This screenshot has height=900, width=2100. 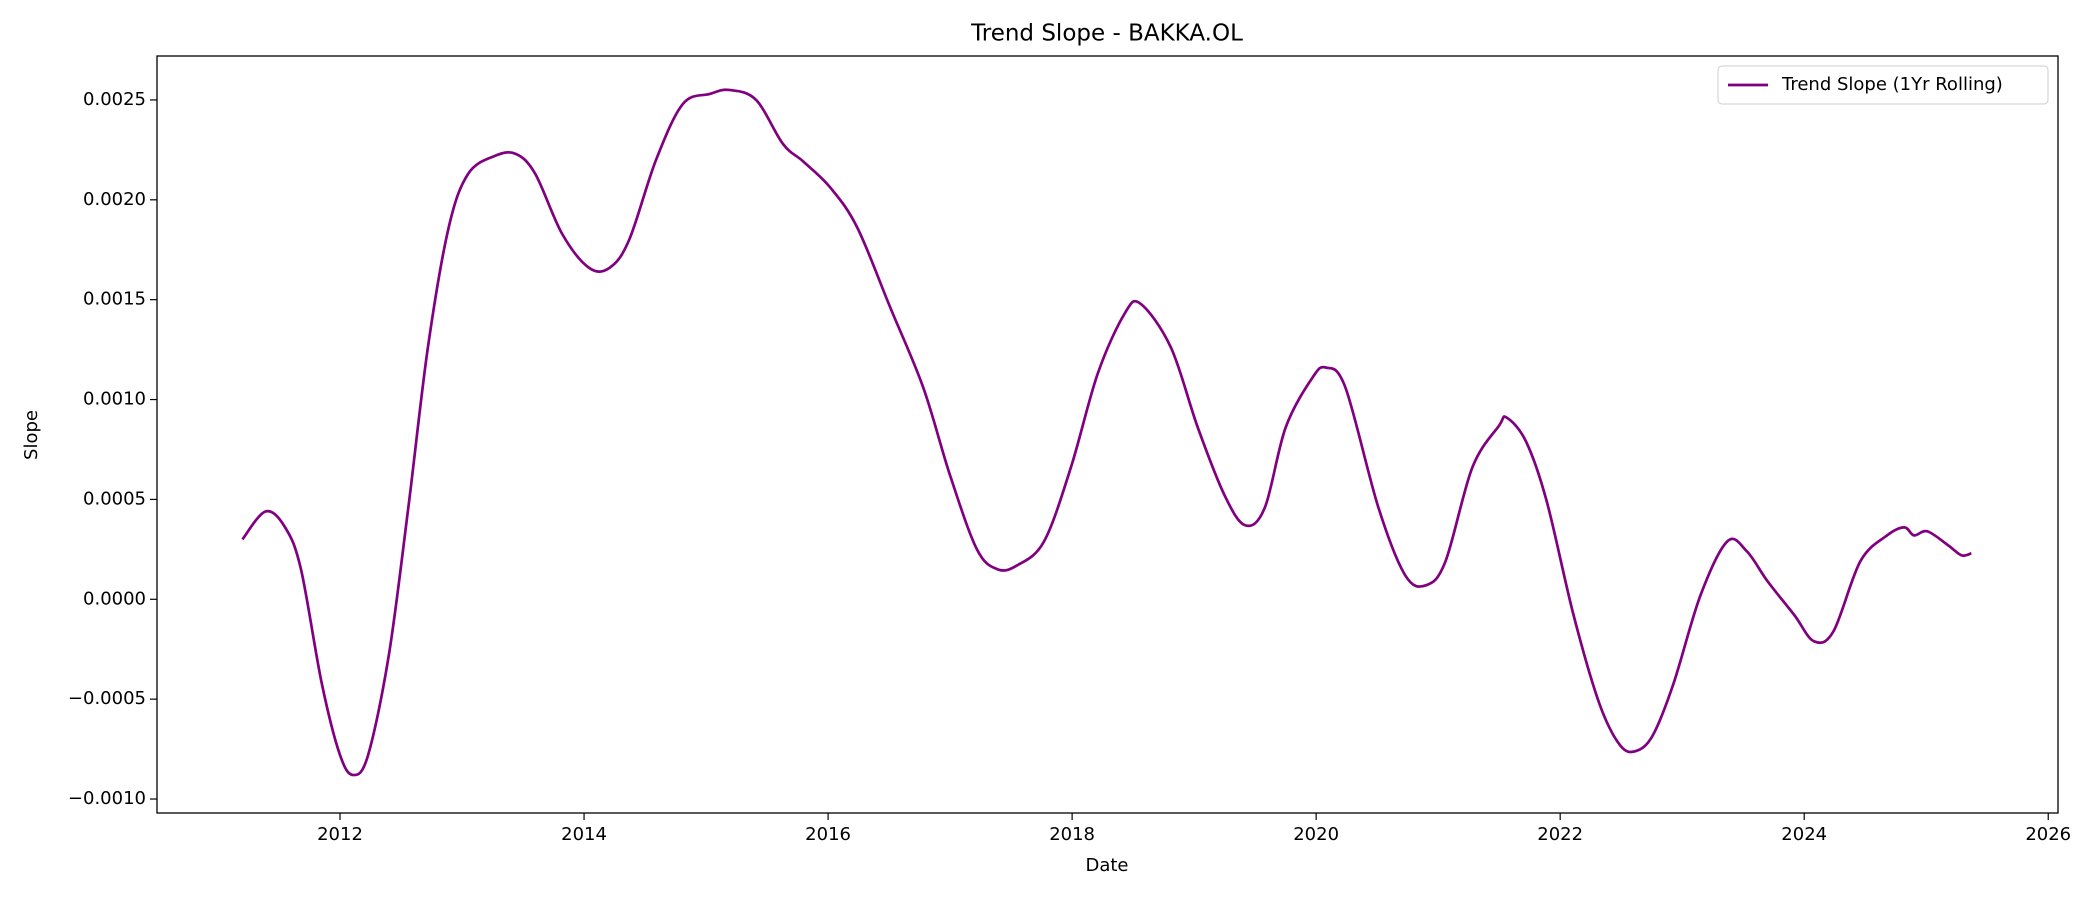 I want to click on x-tick-label: 2016, so click(x=828, y=834).